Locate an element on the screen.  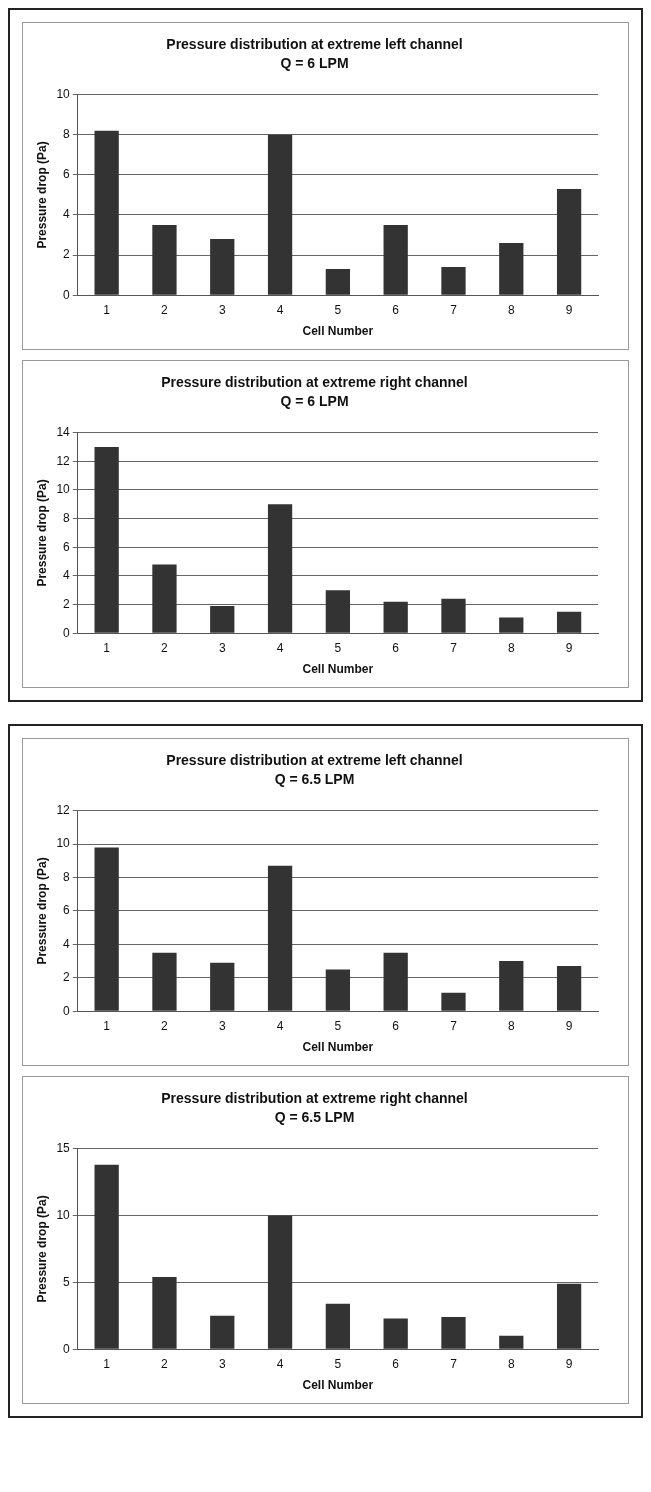
y-tick-label: 14 is located at coordinates (63, 431).